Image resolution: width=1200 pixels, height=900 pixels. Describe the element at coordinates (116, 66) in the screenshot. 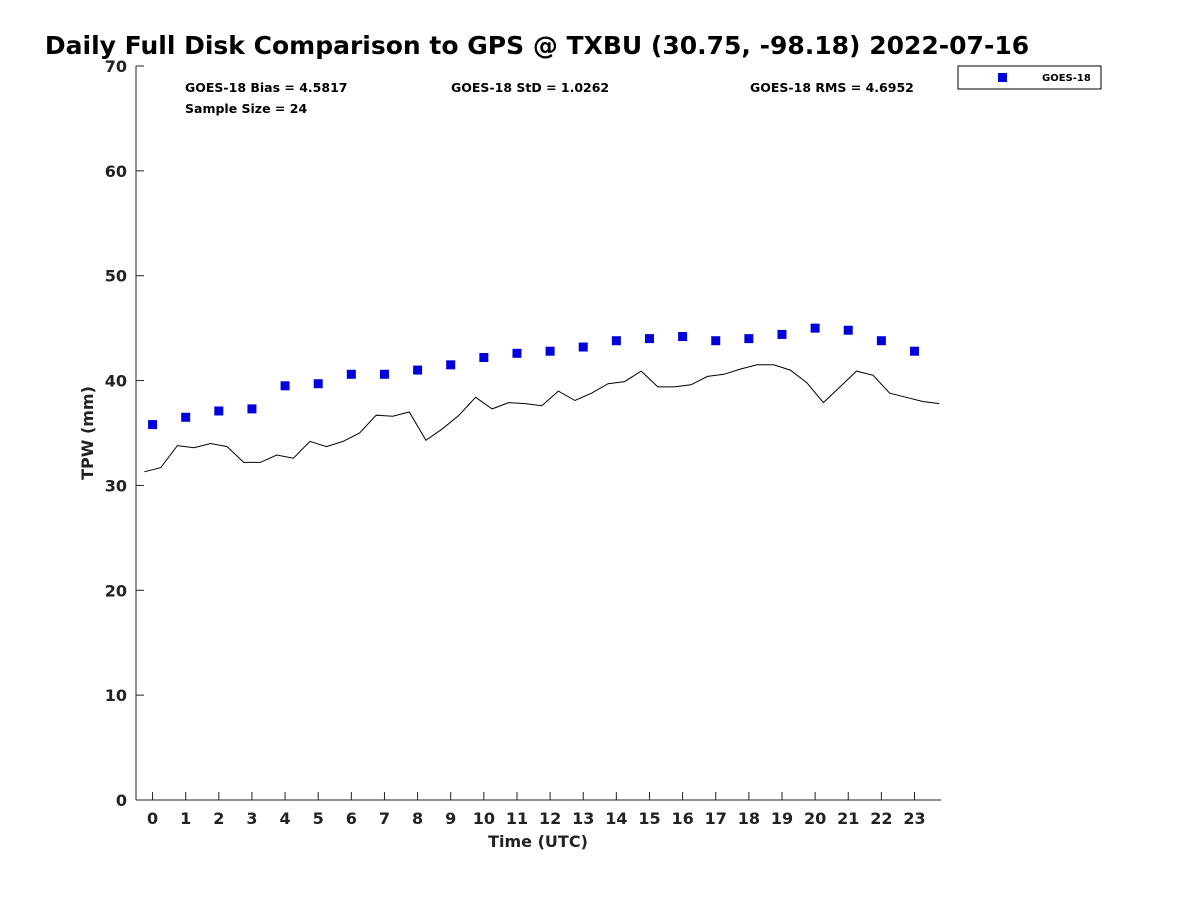

I see `y-tick-label: 70` at that location.